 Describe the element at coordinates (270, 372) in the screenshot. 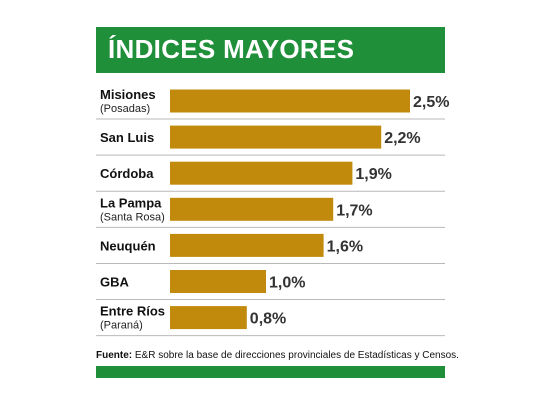

I see `footer-bar` at that location.